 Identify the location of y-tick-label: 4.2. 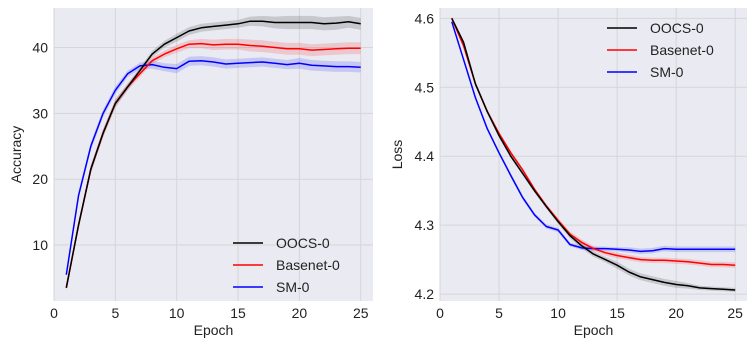
(425, 294).